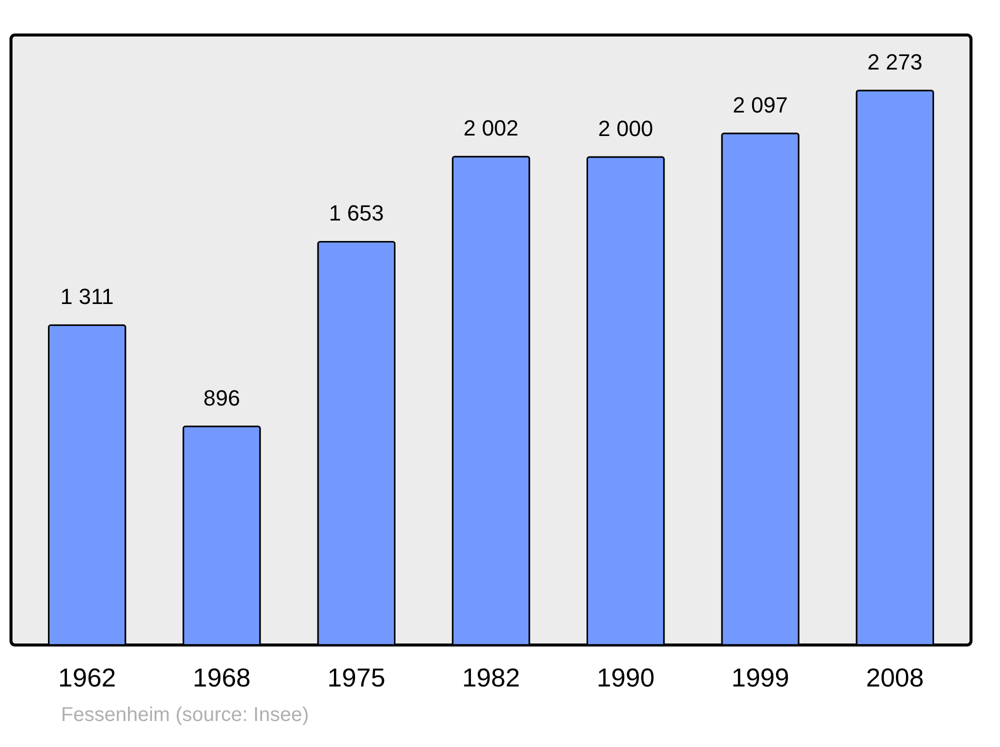 The height and width of the screenshot is (747, 1000). Describe the element at coordinates (760, 677) in the screenshot. I see `x-tick-label: 1999` at that location.